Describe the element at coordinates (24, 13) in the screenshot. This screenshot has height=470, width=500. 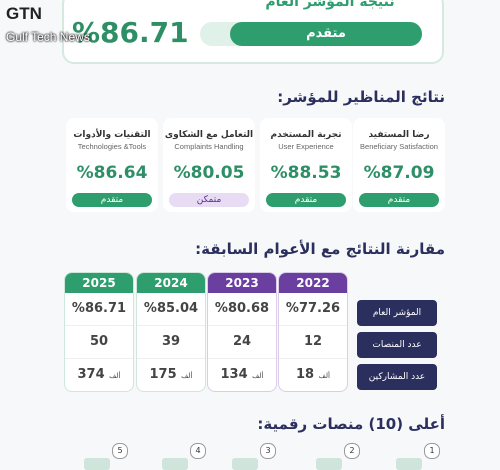
I see `watermark-brand: GTN` at that location.